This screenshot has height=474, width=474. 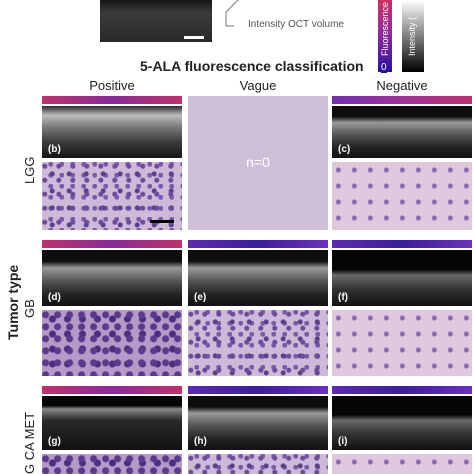 I want to click on panel-label-g: (g), so click(x=54, y=441).